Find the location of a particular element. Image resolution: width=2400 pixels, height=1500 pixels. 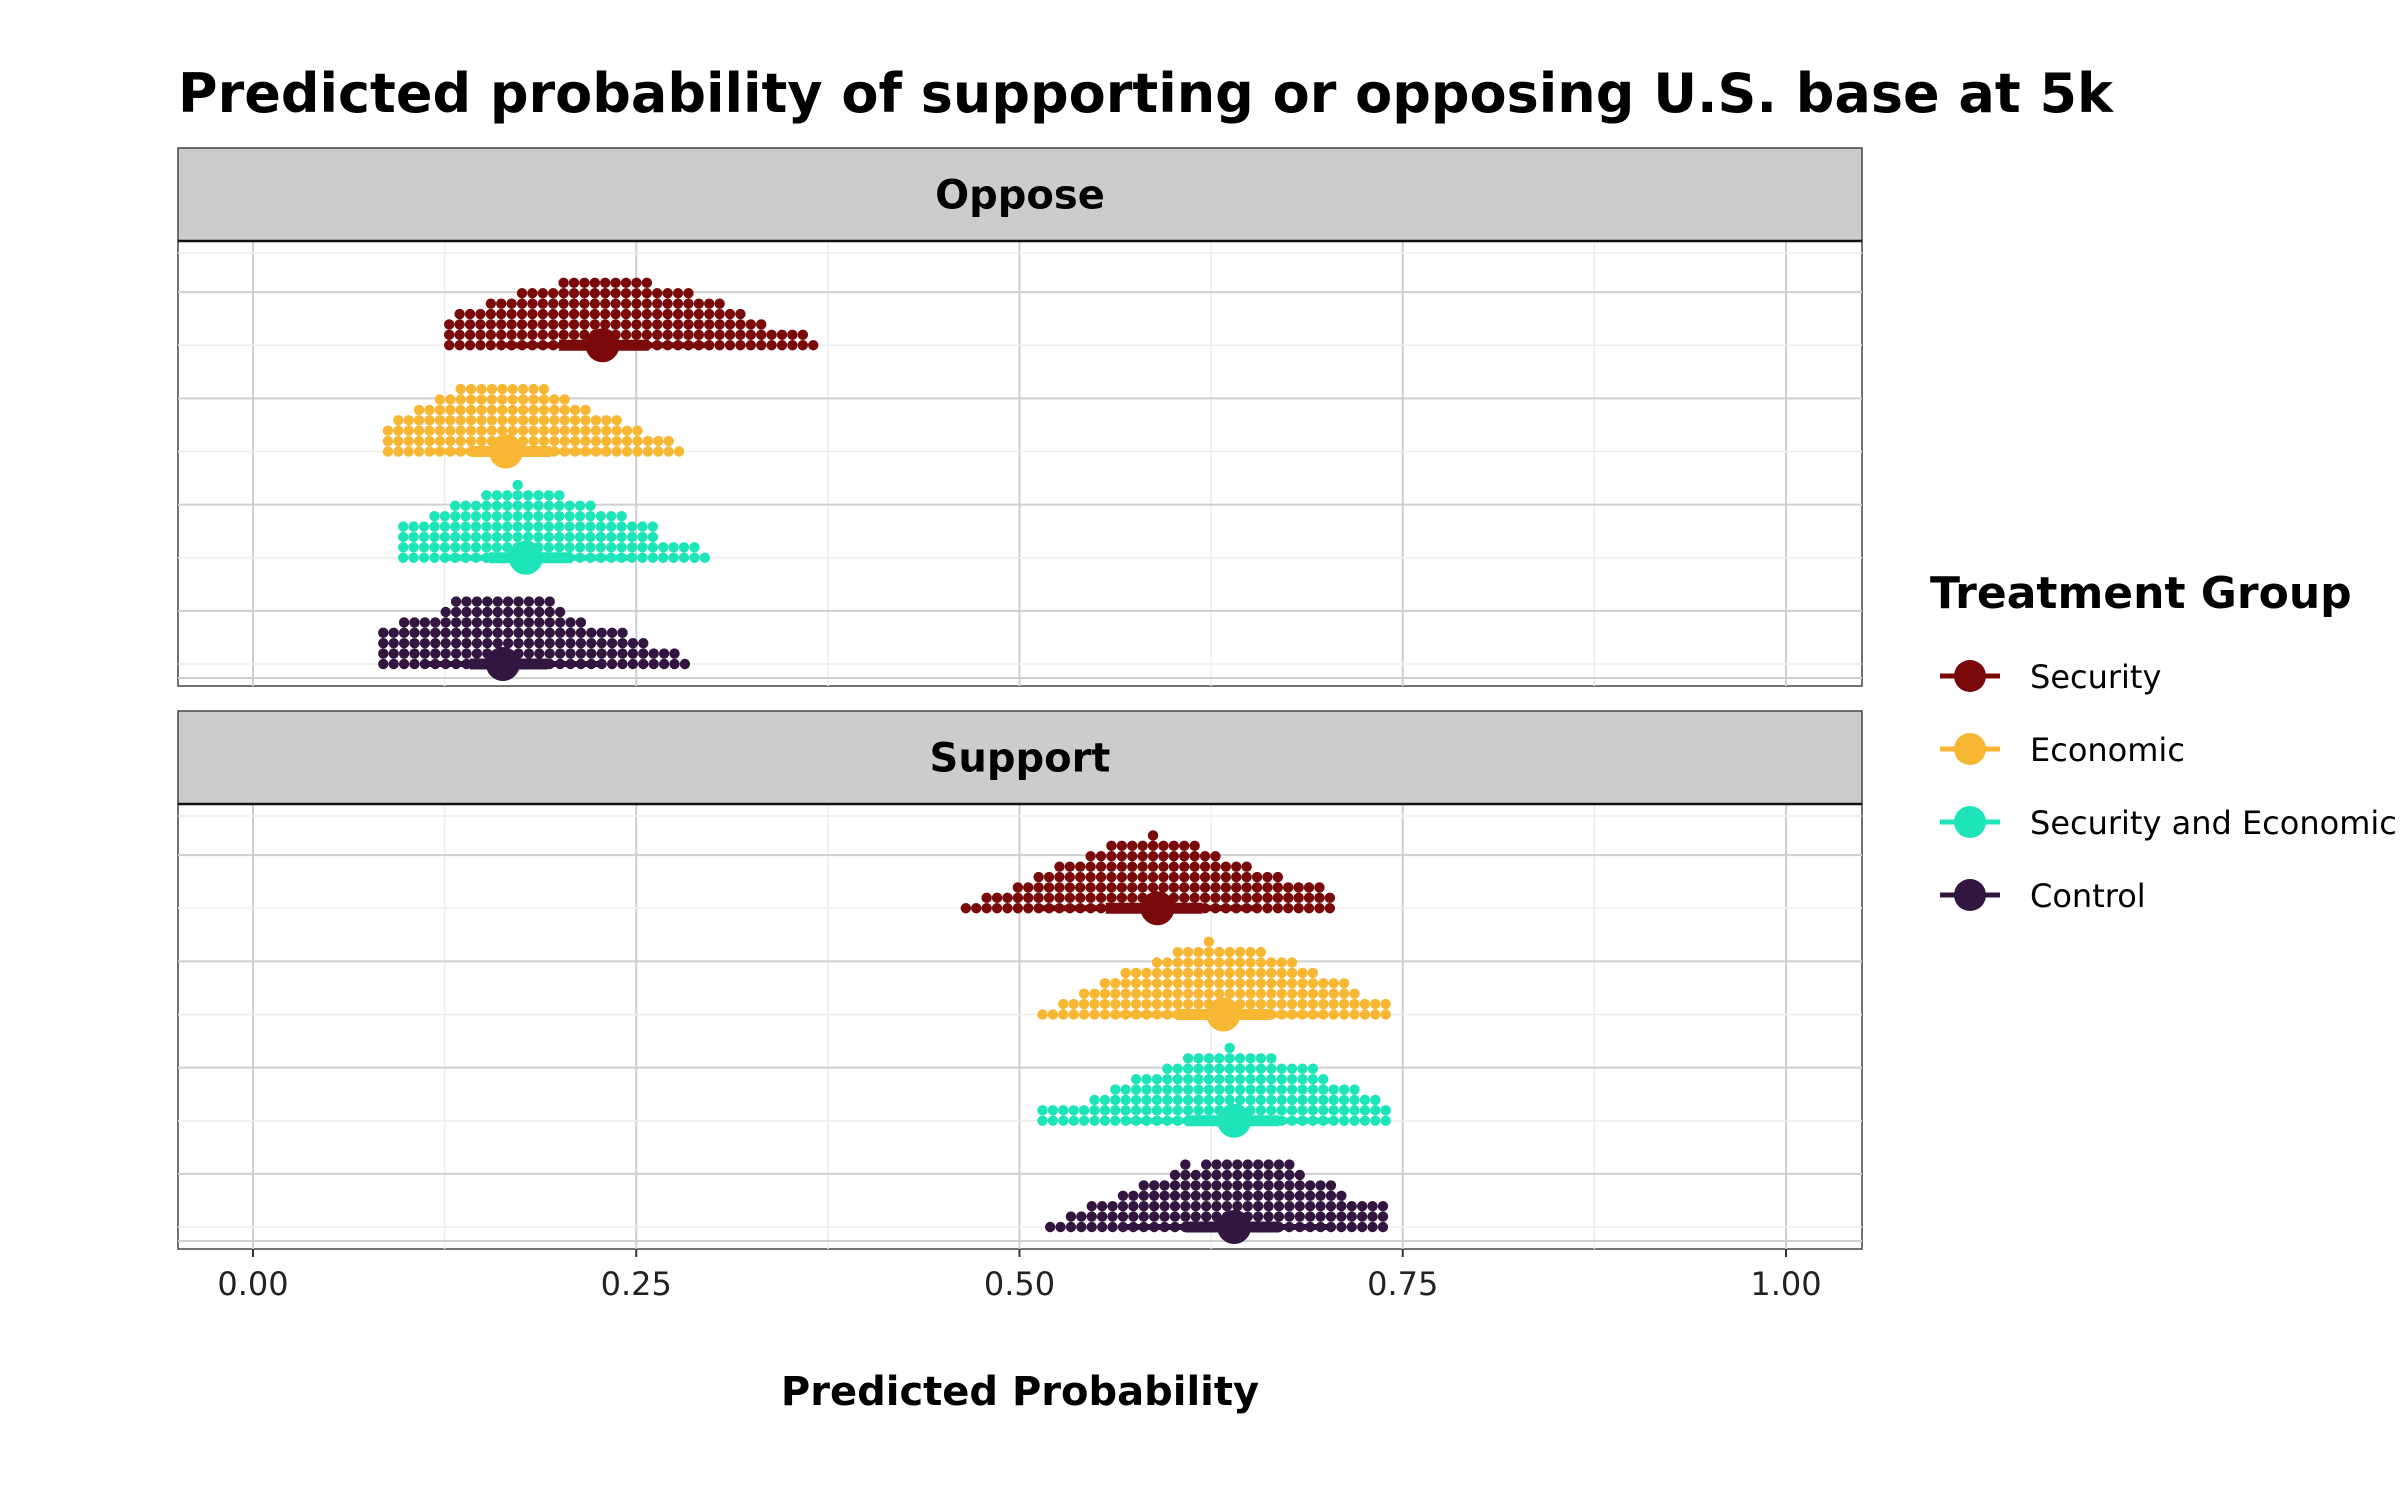

x-axis-label: Predicted Probability is located at coordinates (1020, 1392).